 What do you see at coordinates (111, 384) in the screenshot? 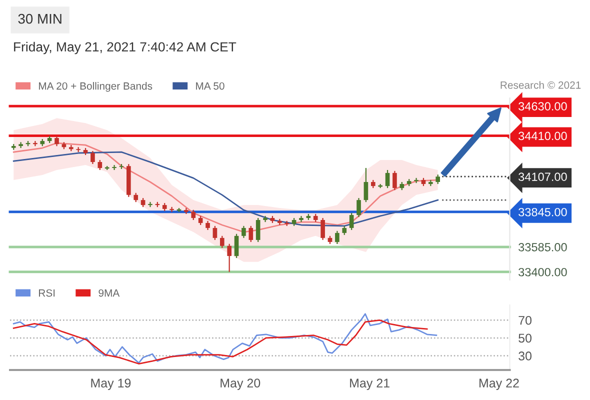
I see `x-tick-label: May 19` at bounding box center [111, 384].